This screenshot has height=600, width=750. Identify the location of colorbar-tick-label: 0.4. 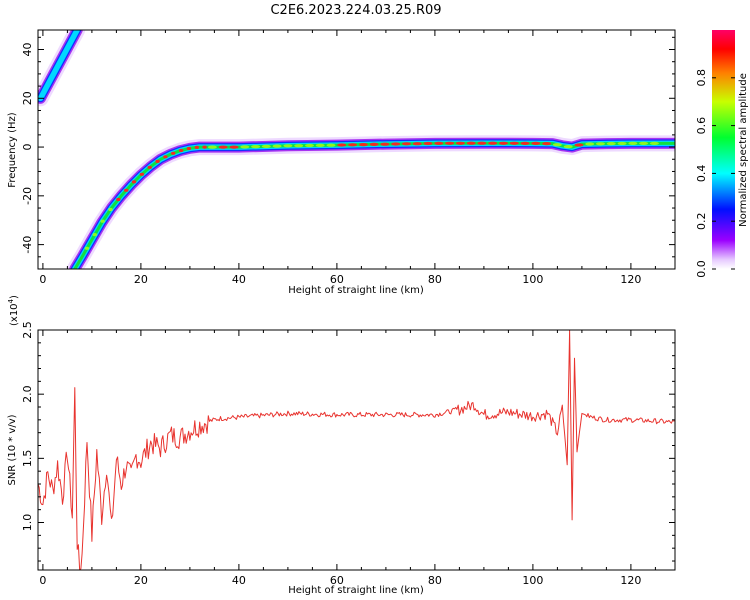
(701, 174).